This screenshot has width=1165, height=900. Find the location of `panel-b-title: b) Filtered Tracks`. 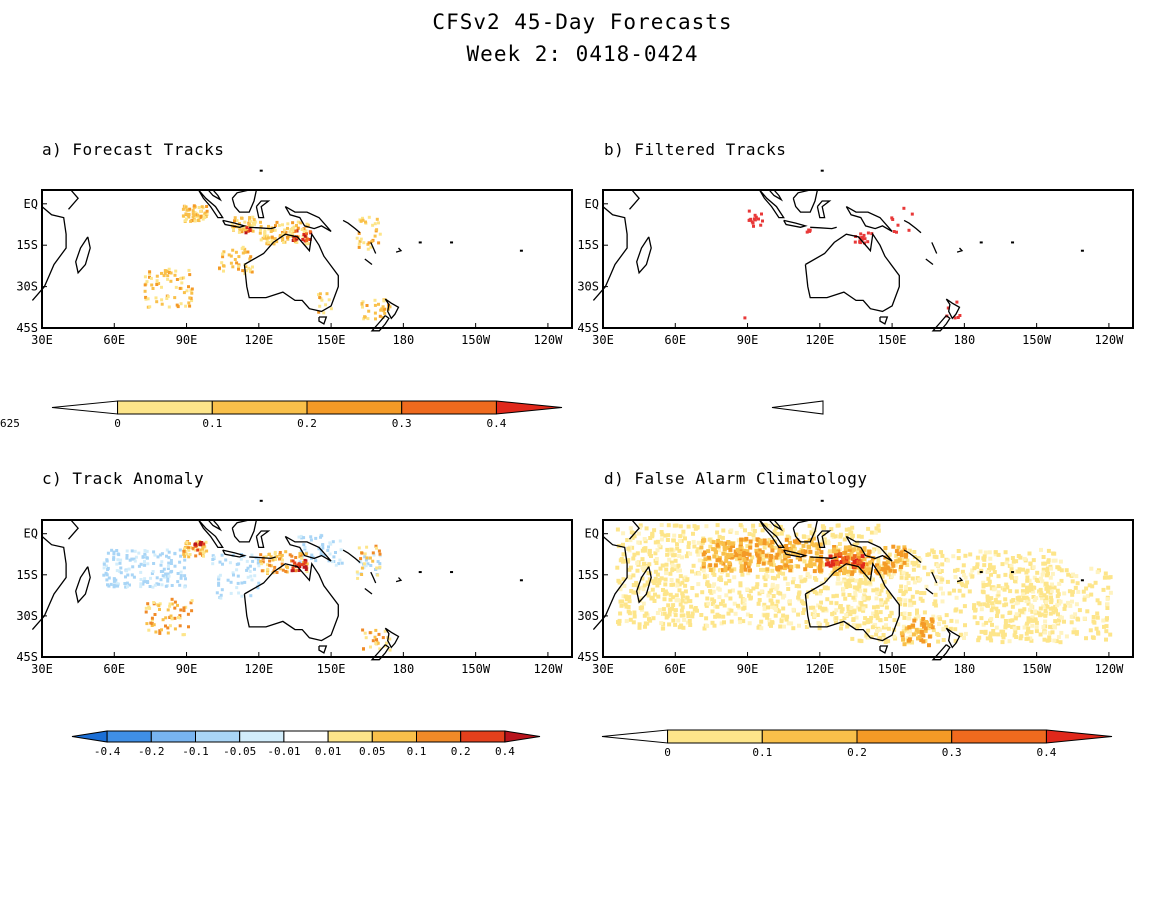

panel-b-title: b) Filtered Tracks is located at coordinates (695, 149).